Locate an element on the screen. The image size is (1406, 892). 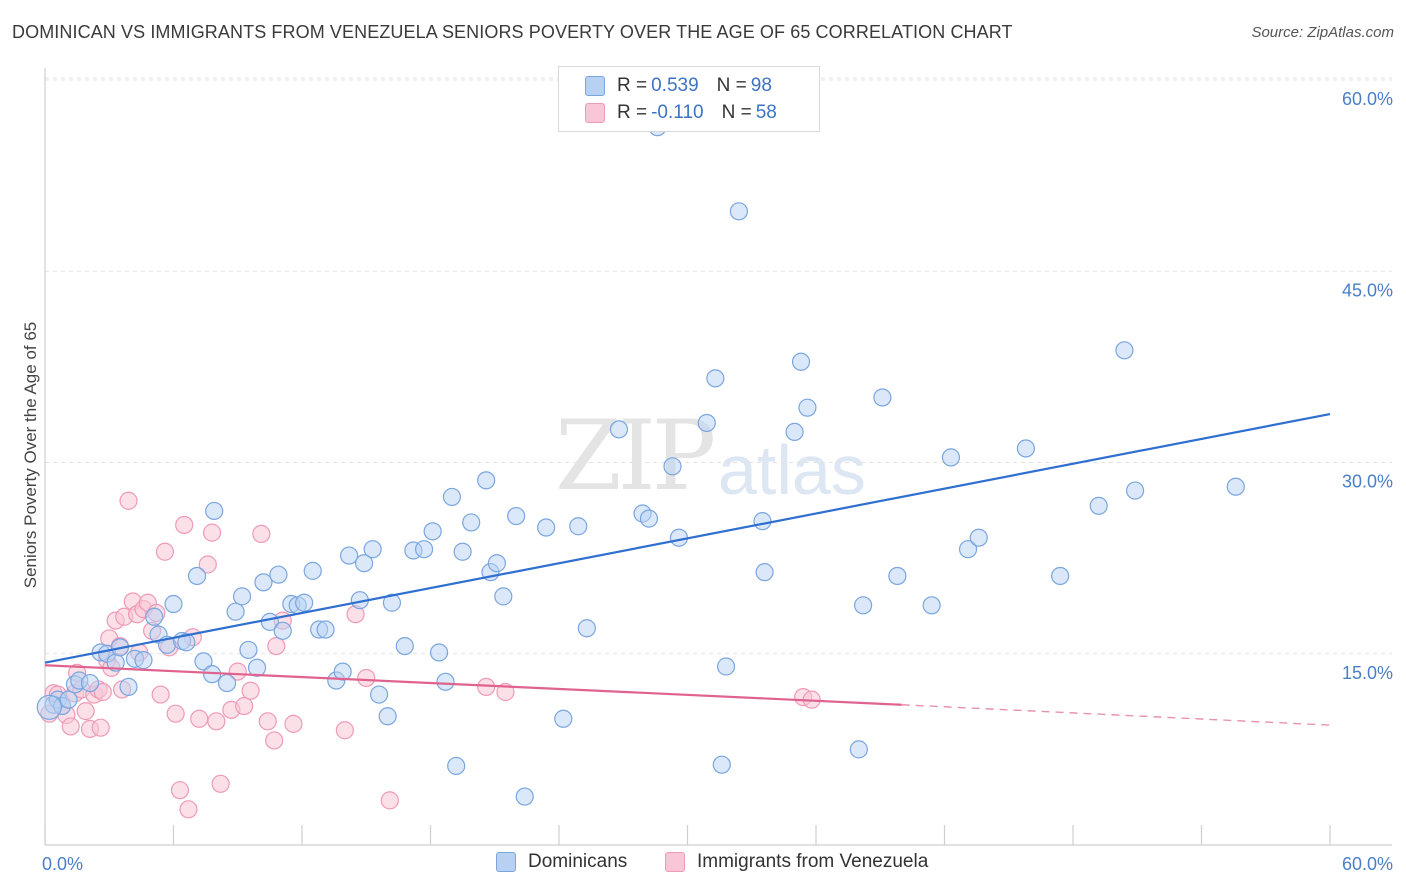
legend-r-value-venezuela: -0.110 is located at coordinates (677, 112).